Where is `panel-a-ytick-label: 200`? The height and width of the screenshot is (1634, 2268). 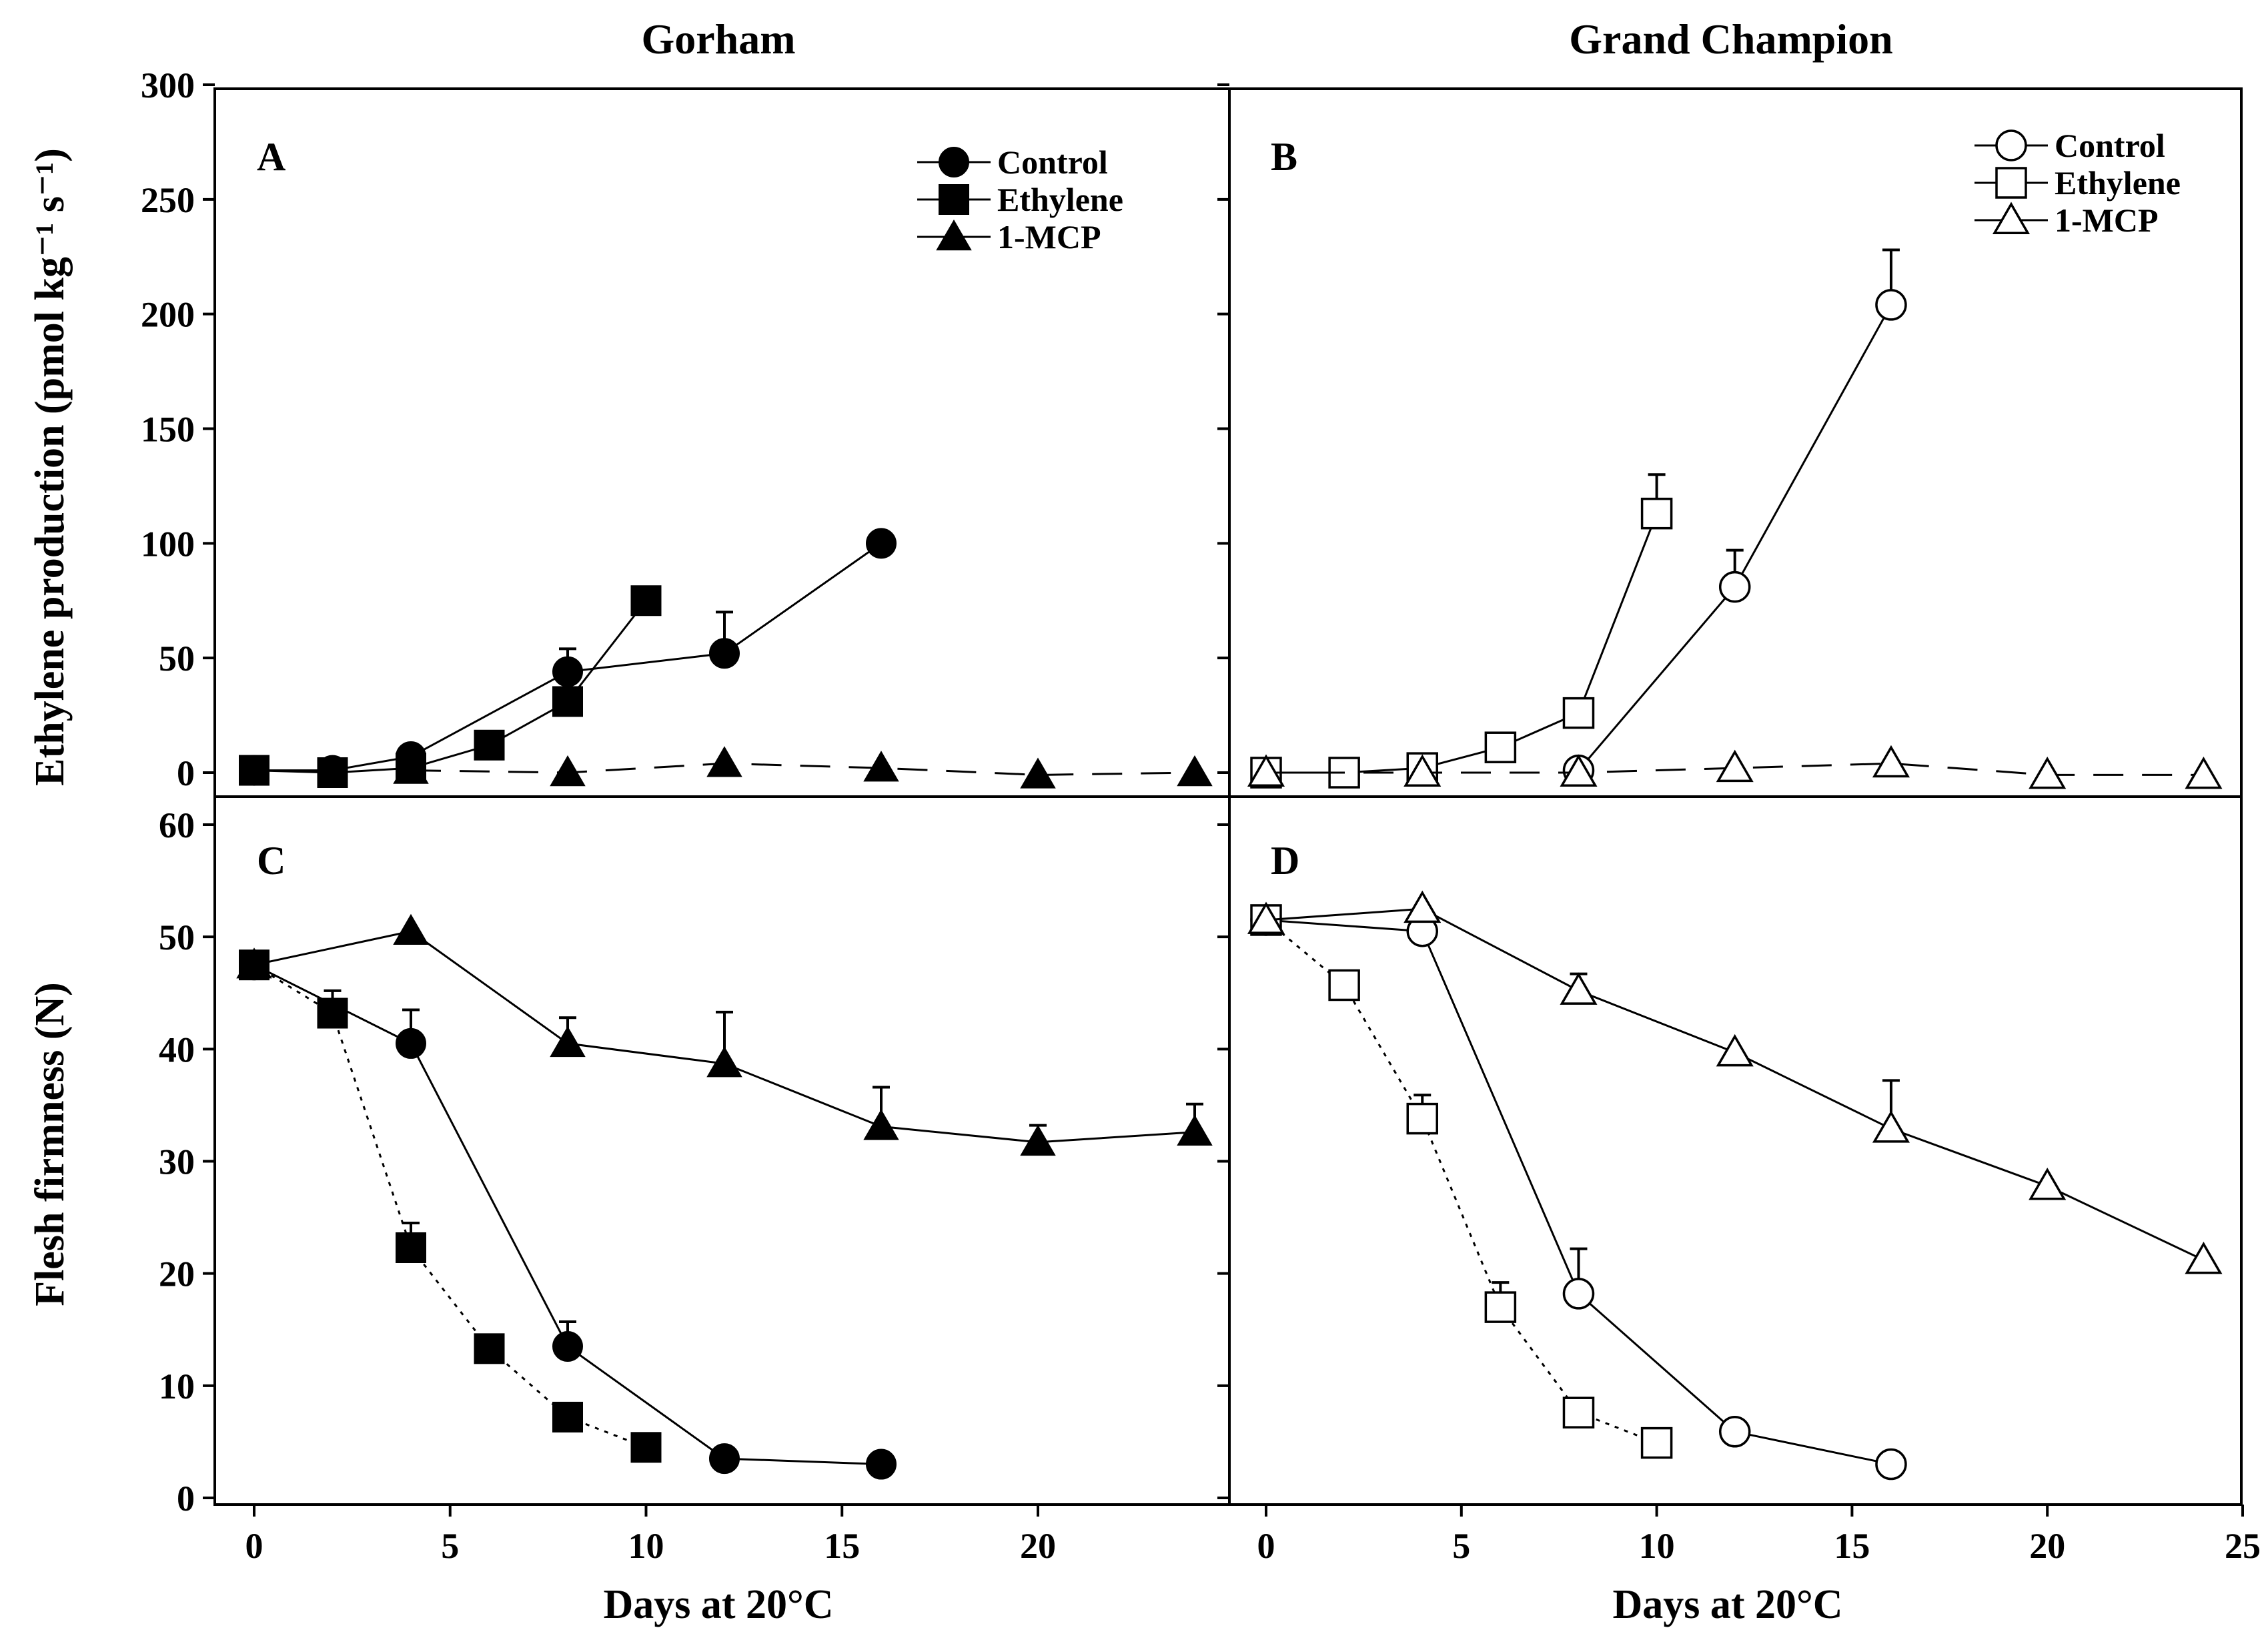 panel-a-ytick-label: 200 is located at coordinates (168, 315).